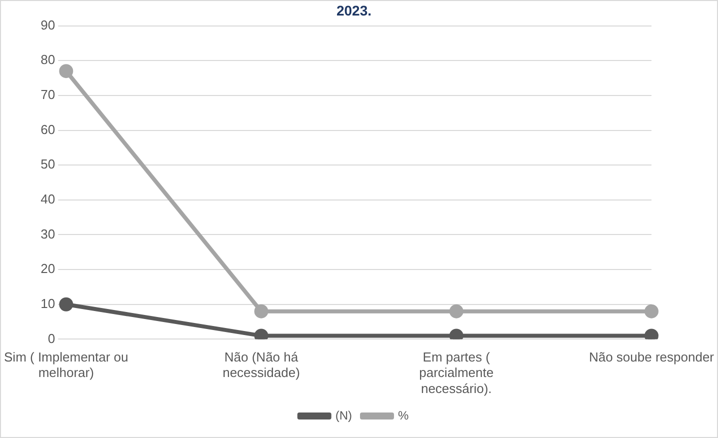 This screenshot has height=438, width=718. Describe the element at coordinates (354, 10) in the screenshot. I see `chart-title: 2023.` at that location.